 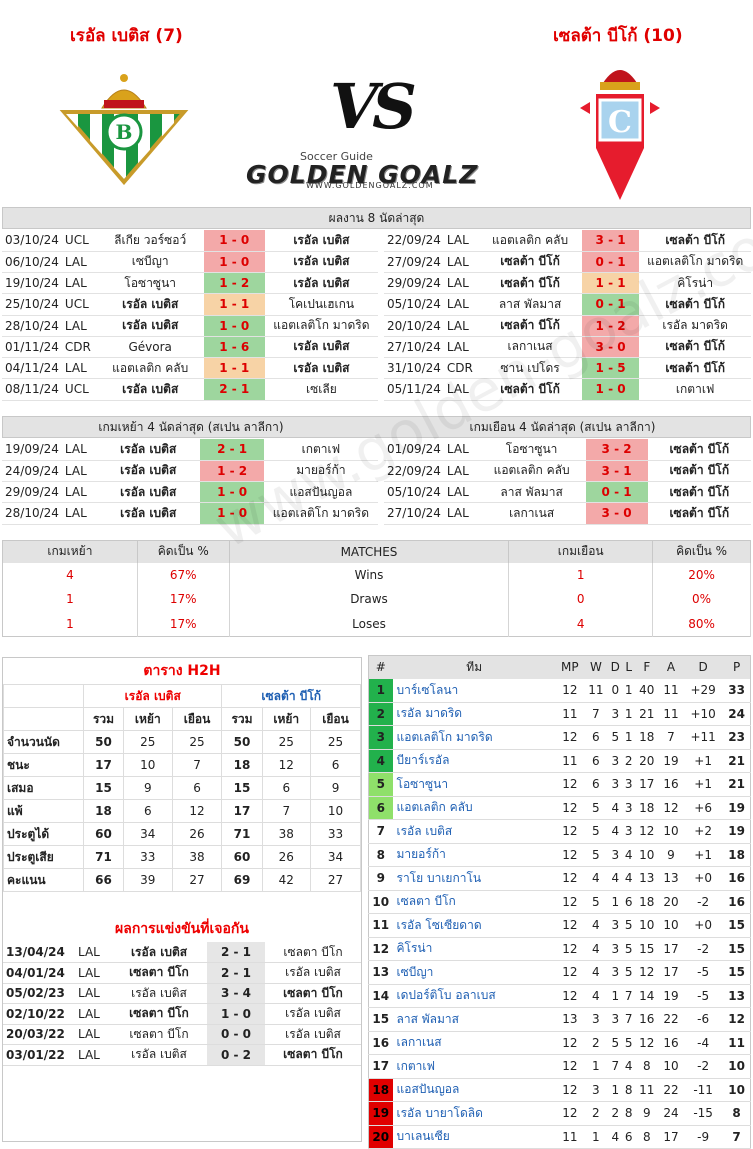 What do you see at coordinates (695, 241) in the screenshot?
I see `match-team-away: เซลต้า บีโก้` at bounding box center [695, 241].